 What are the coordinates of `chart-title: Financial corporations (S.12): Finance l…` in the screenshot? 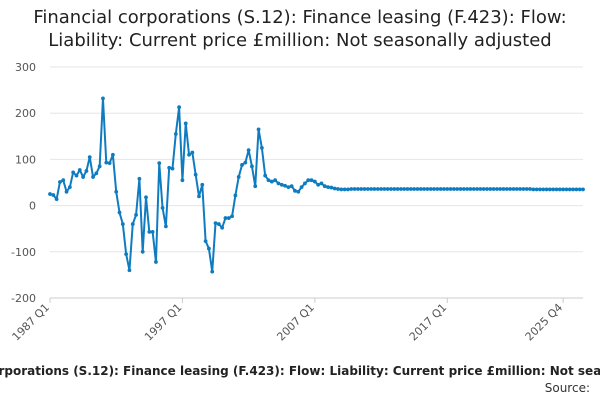 It's located at (300, 29).